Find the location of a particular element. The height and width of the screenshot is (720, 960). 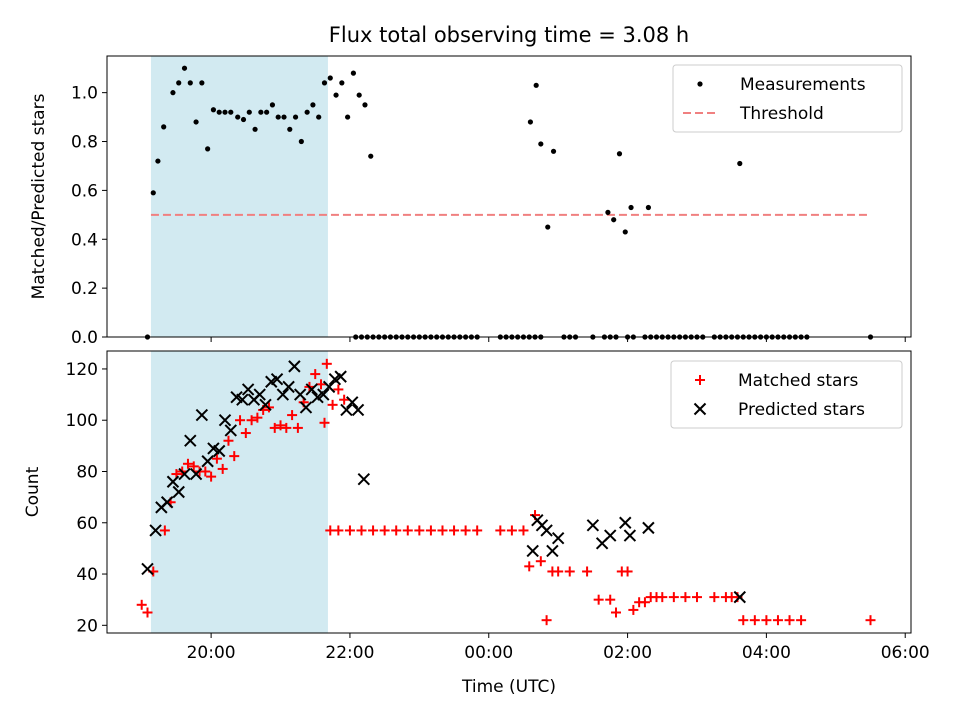

x-tick-label: 20:00 is located at coordinates (211, 653).